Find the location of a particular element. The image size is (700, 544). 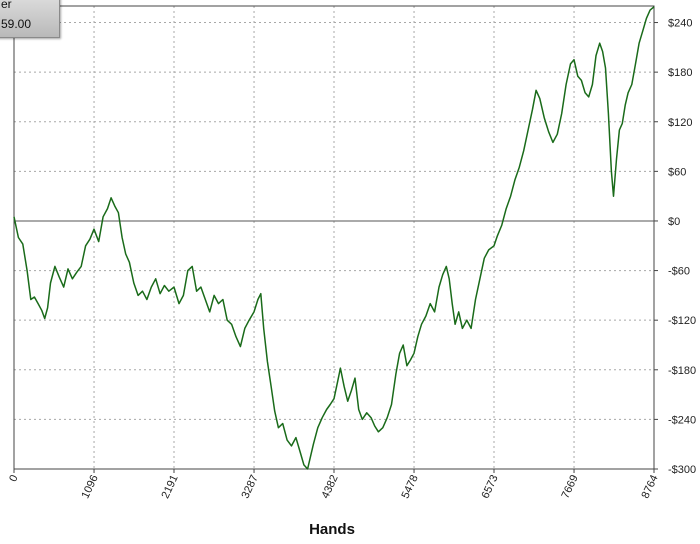

y-tick-label: -$180 is located at coordinates (682, 371).